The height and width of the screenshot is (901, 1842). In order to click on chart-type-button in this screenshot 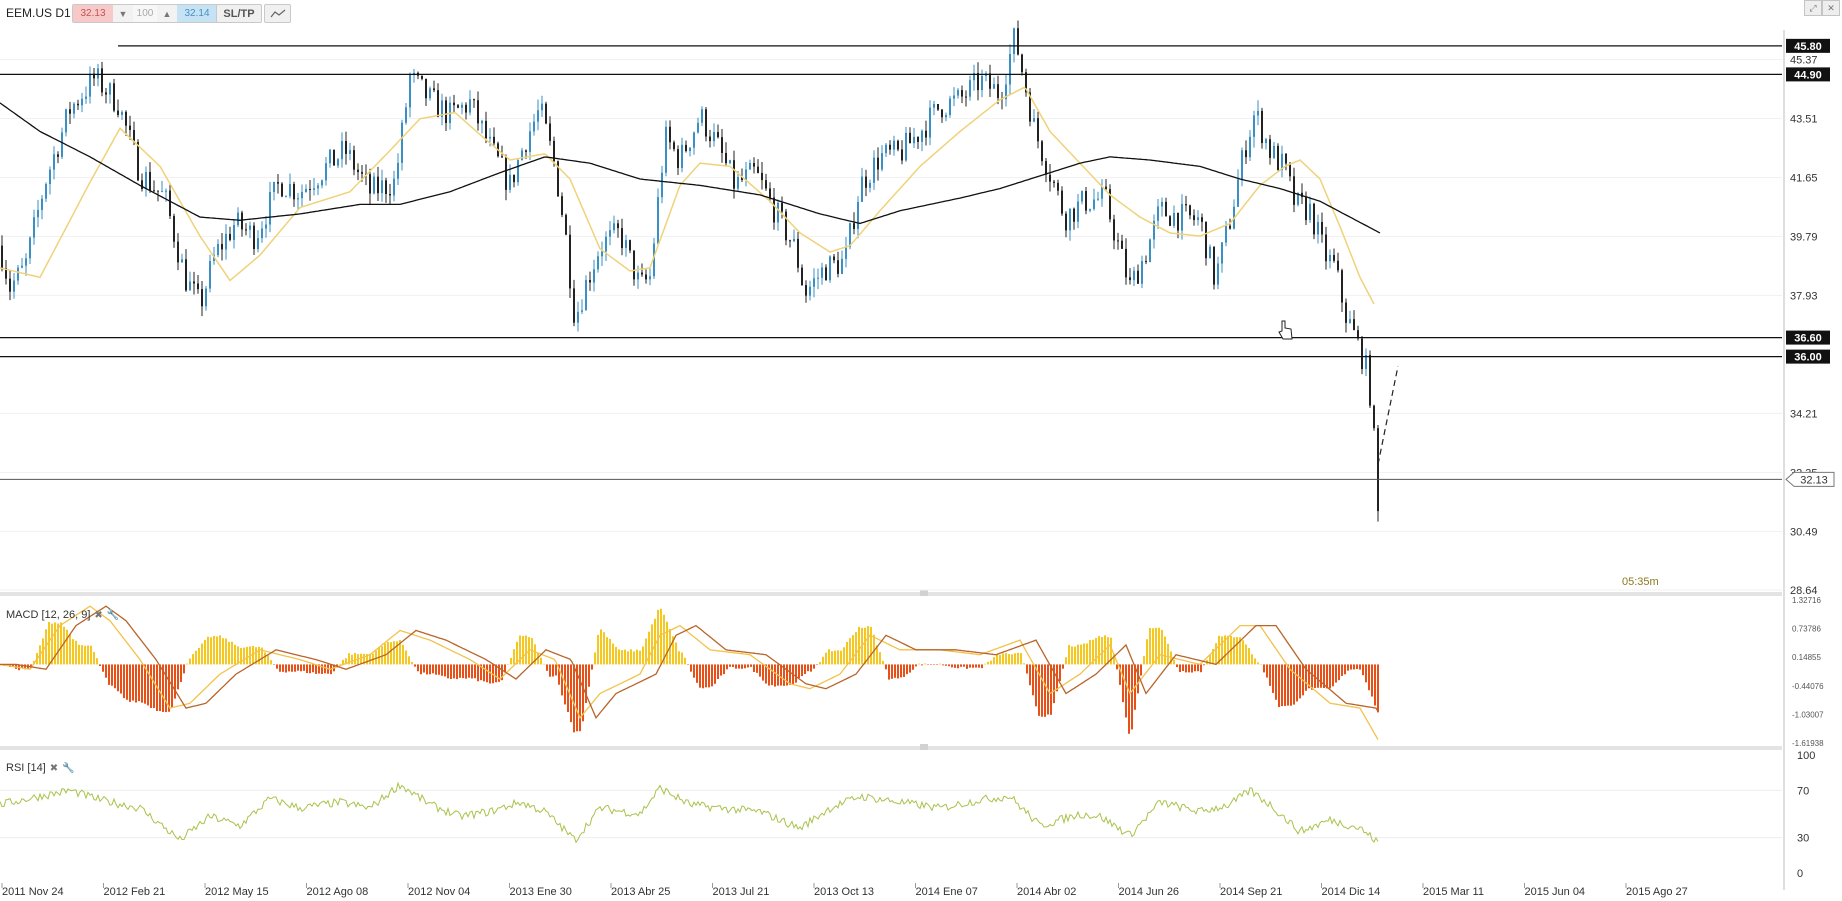, I will do `click(277, 13)`.